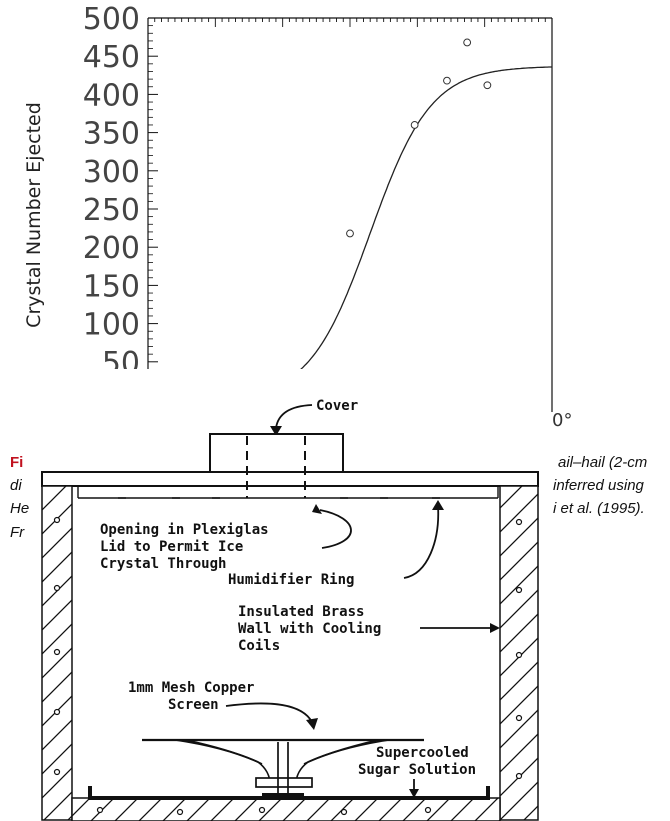  What do you see at coordinates (111, 172) in the screenshot?
I see `y-tick-label: 300` at bounding box center [111, 172].